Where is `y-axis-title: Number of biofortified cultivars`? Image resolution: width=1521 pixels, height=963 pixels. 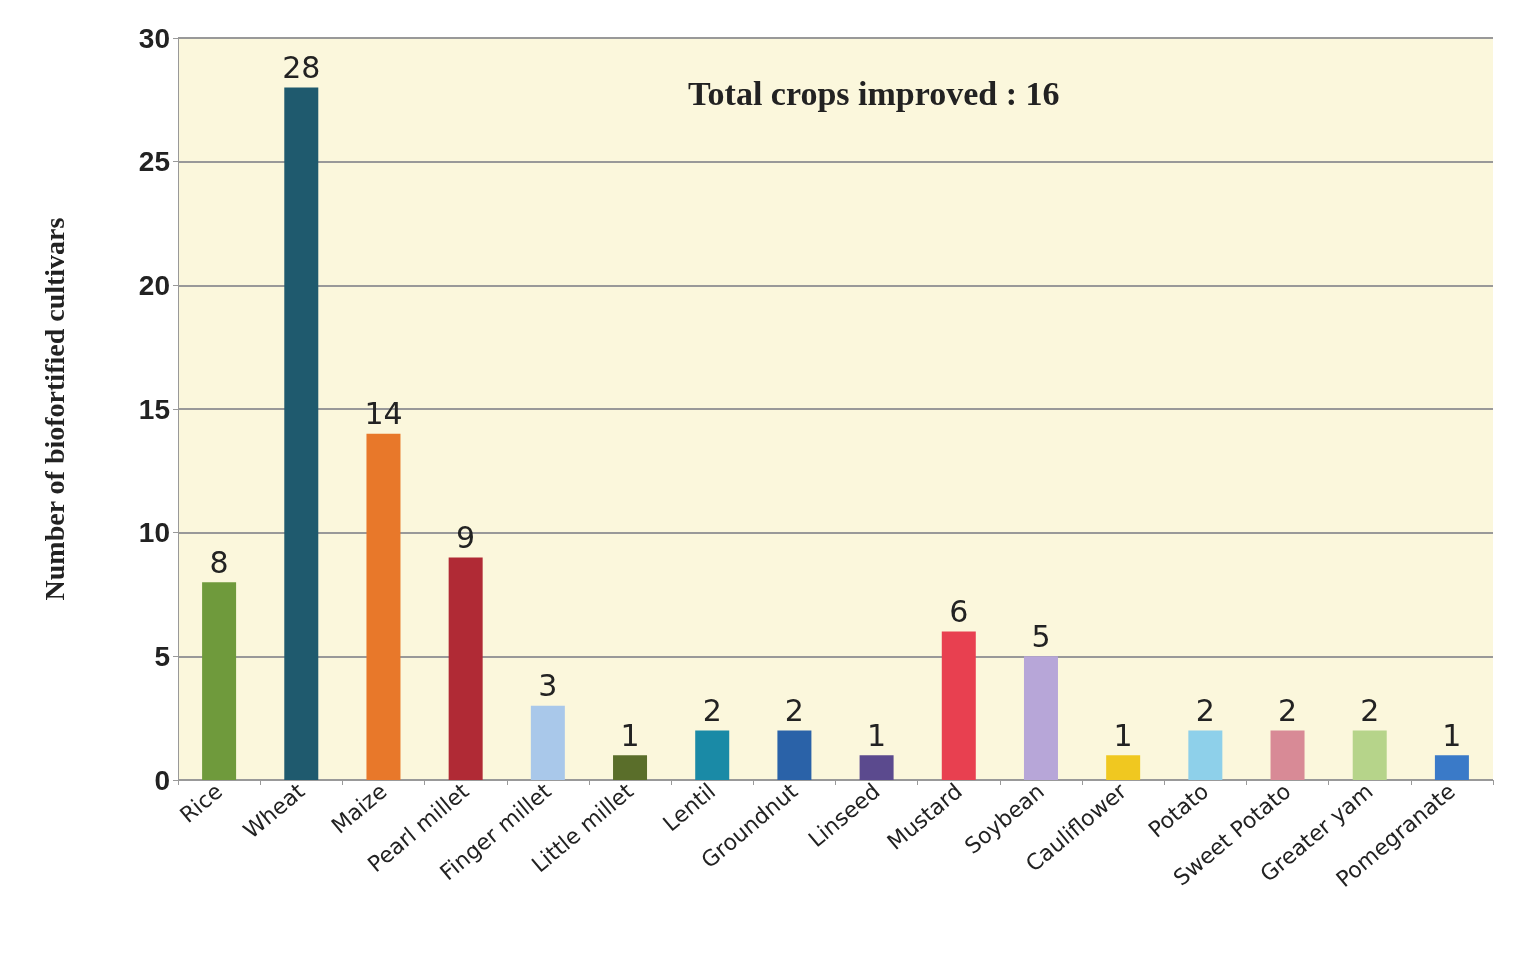
y-axis-title: Number of biofortified cultivars is located at coordinates (54, 409).